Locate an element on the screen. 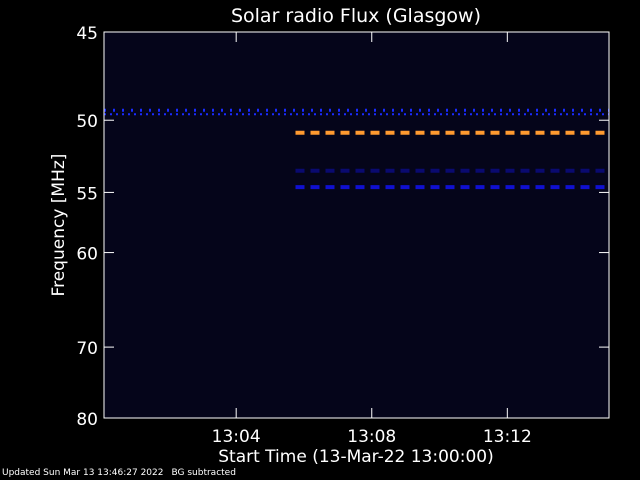 The image size is (640, 480). y-tick-label: 70 is located at coordinates (87, 349).